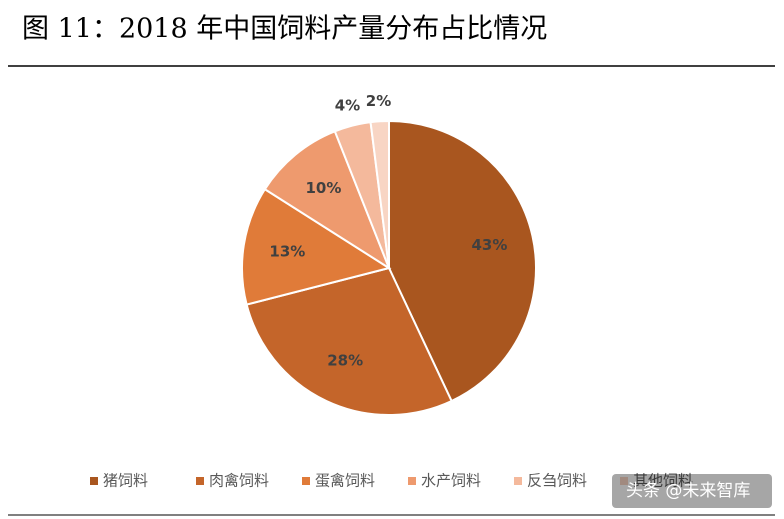  Describe the element at coordinates (345, 481) in the screenshot. I see `legend-label: 蛋禽饲料` at that location.